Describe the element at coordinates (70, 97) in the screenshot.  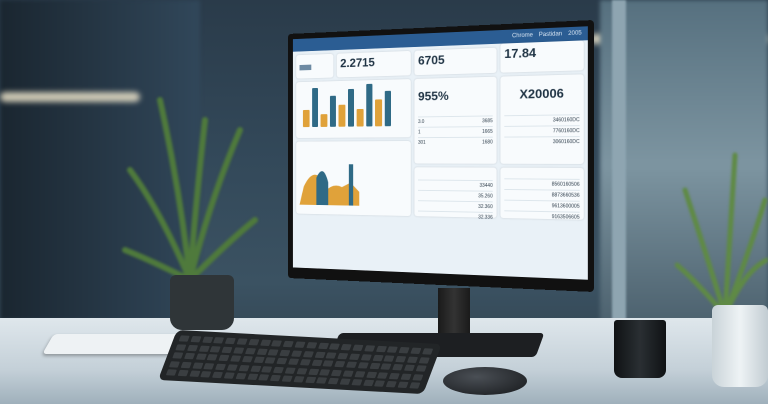
I see `ceiling-light` at that location.